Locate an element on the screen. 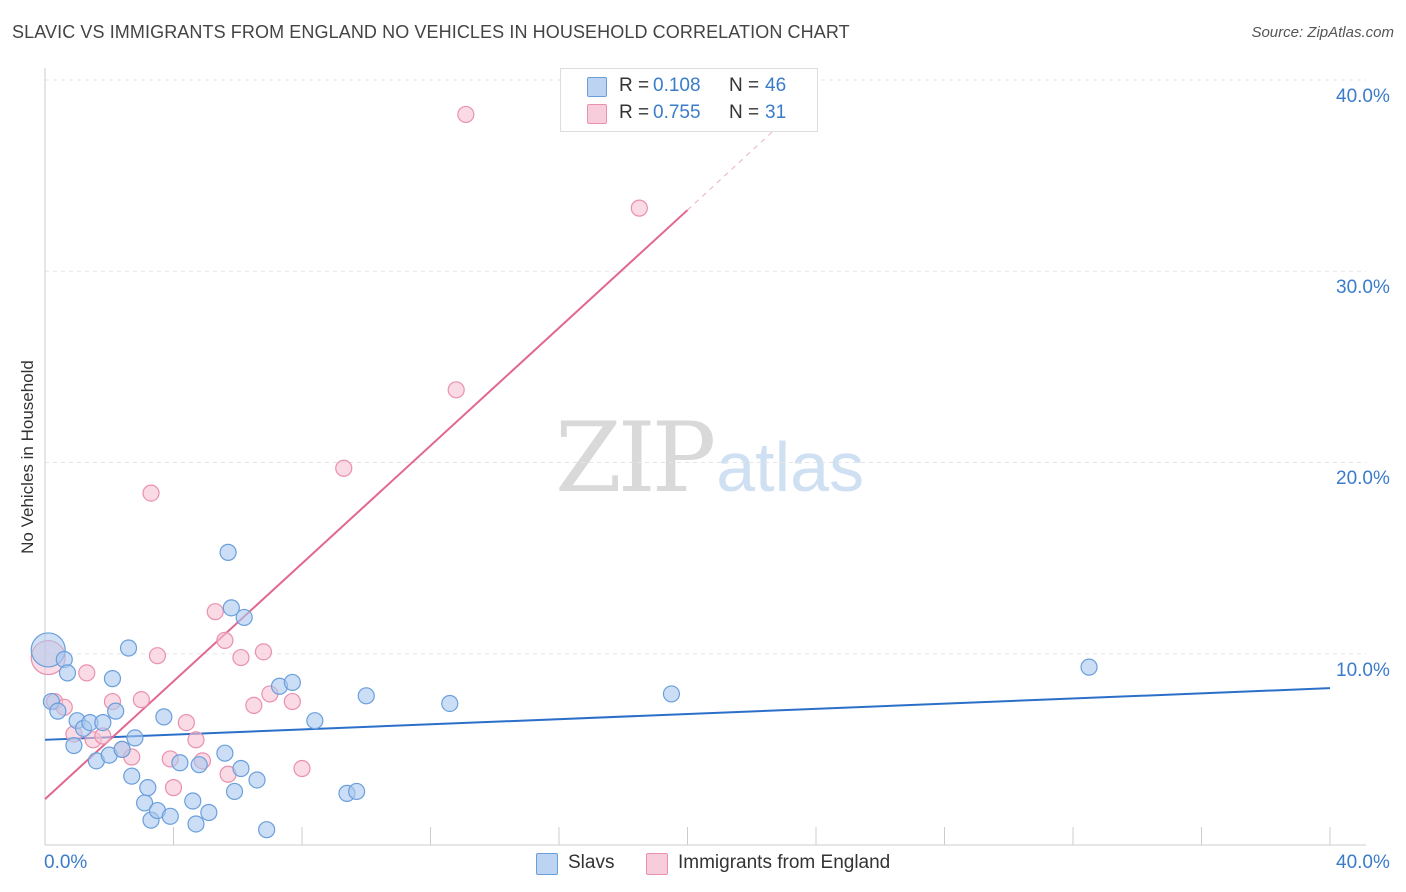  zipatlas-watermark: ZIPatlas is located at coordinates (709, 458).